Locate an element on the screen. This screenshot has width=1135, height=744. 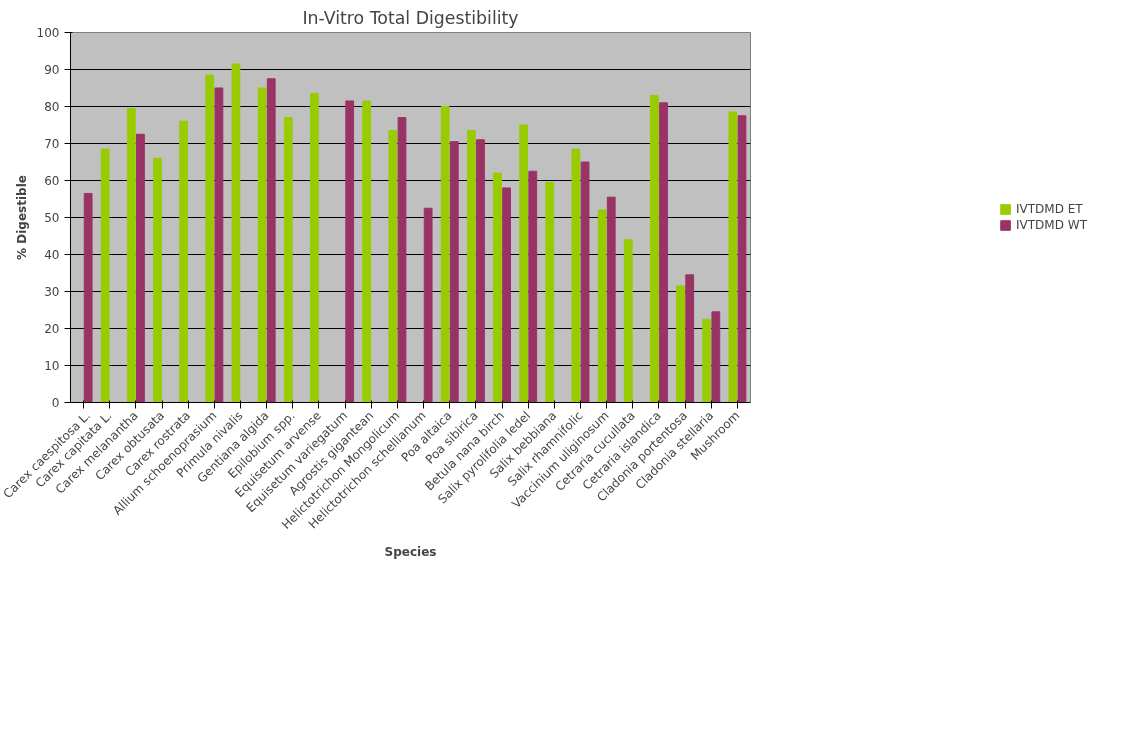
legend-label: IVTDMD WT is located at coordinates (1051, 225).